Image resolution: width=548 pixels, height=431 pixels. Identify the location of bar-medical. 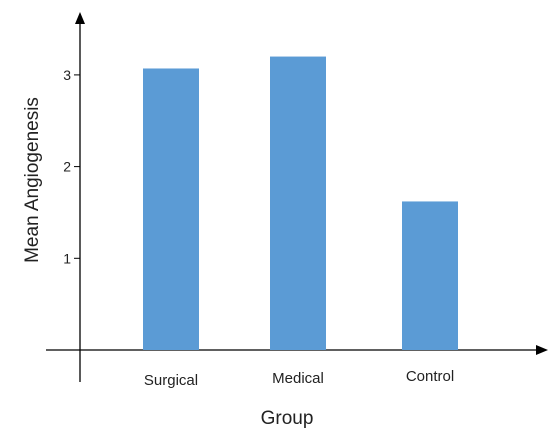
(298, 203).